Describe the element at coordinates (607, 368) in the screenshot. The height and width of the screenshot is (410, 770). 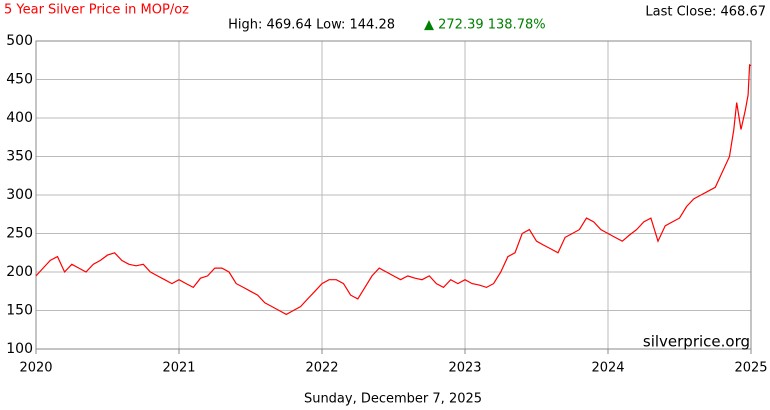
I see `x-tick-label: 2024` at that location.